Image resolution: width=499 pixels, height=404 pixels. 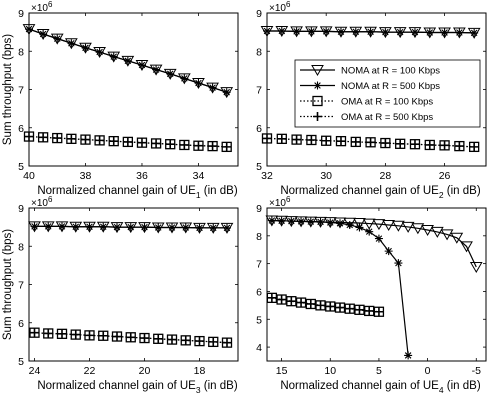 I want to click on x-tick-label: 26, so click(x=445, y=176).